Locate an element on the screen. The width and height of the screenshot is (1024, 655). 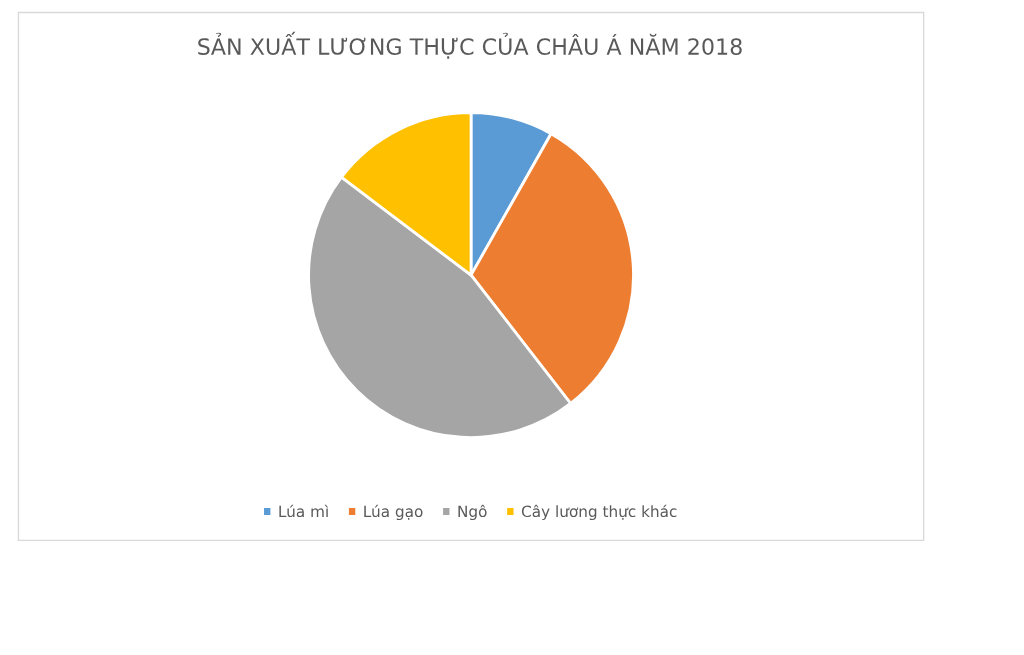
chart-title: SẢN XUẤT LƯƠNG THỰC CỦA CHÂU Á NĂM 2018 is located at coordinates (470, 45).